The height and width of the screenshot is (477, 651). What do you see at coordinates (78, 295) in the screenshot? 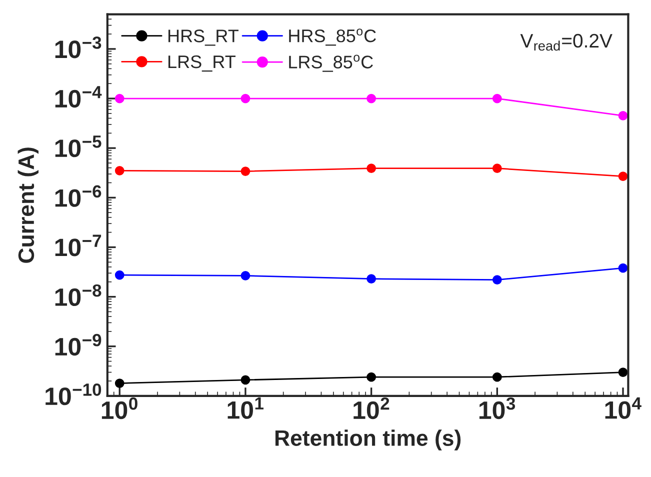
I see `y-tick-label: 10$^{−8}$` at bounding box center [78, 295].